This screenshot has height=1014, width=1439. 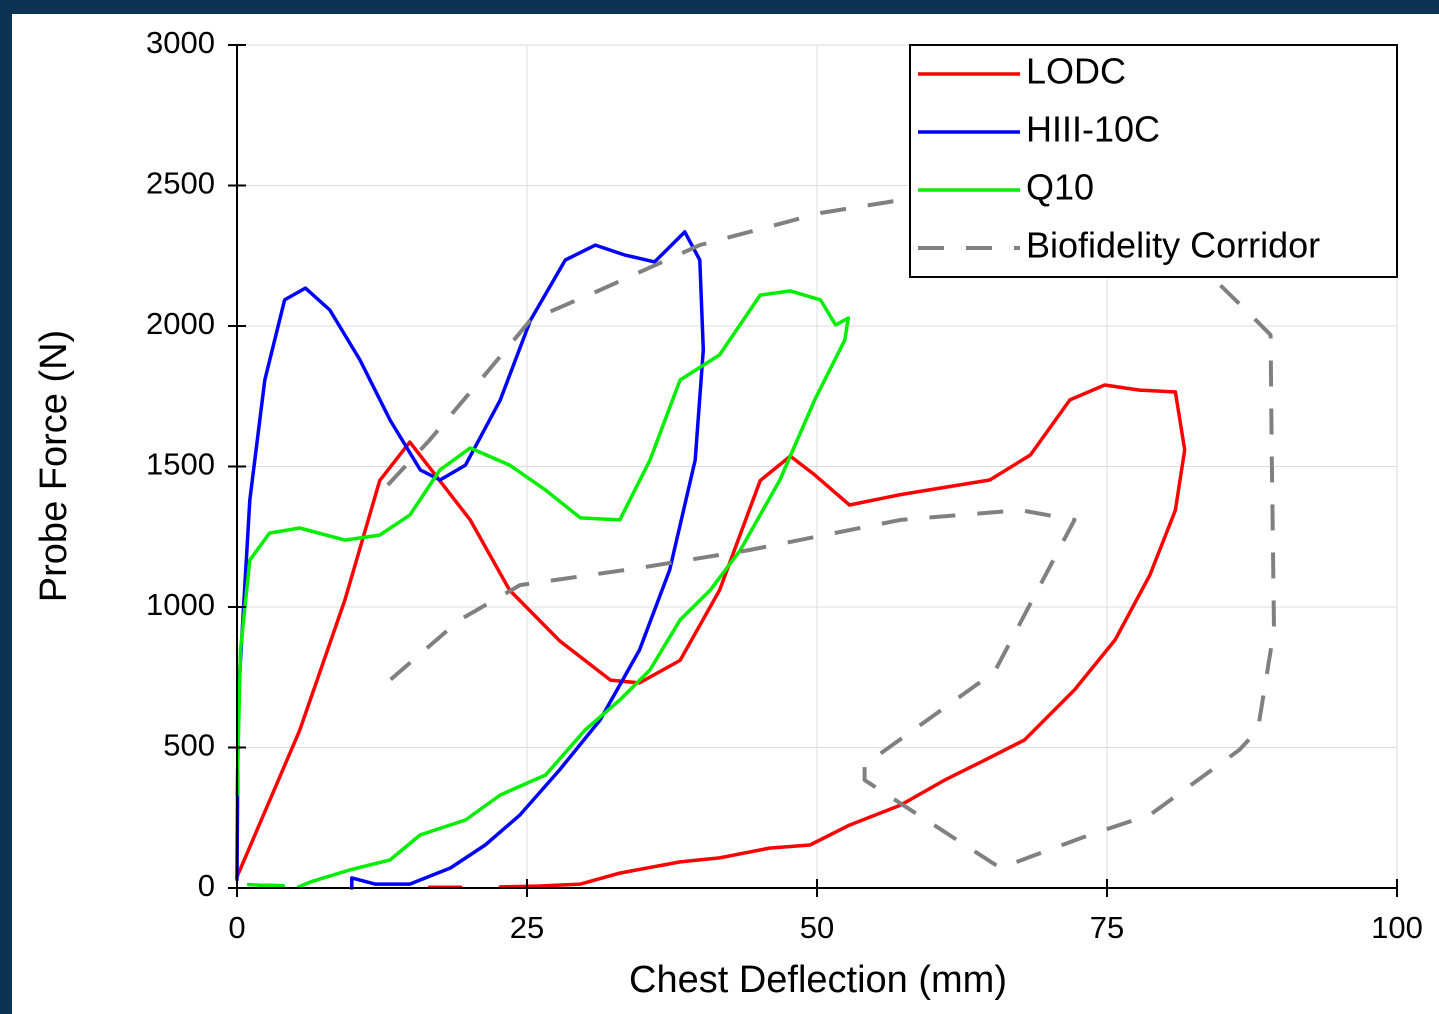 I want to click on legend-box, so click(x=1153, y=161).